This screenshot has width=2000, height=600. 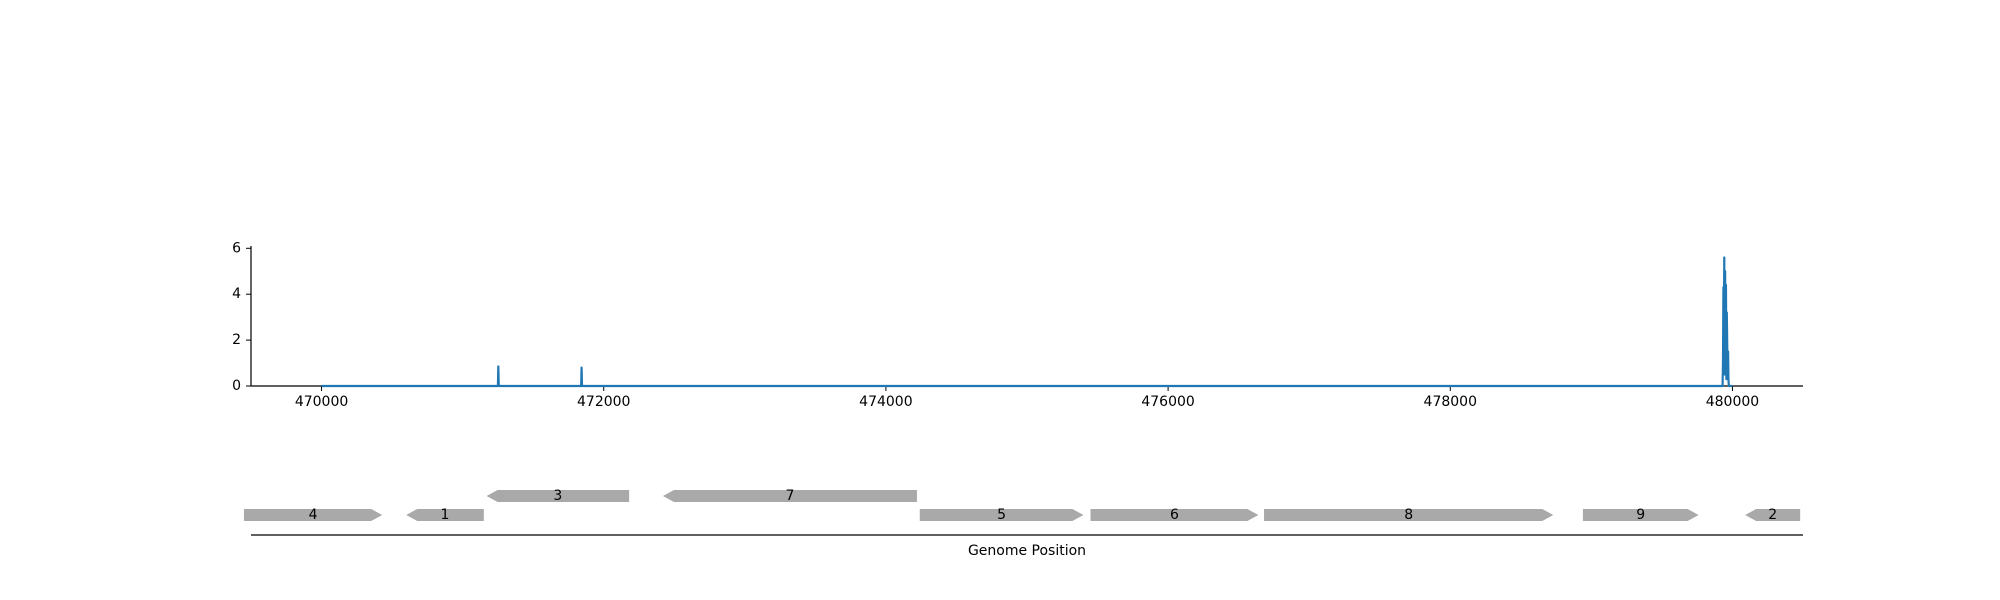 I want to click on x-tick-label: 480000, so click(x=1732, y=402).